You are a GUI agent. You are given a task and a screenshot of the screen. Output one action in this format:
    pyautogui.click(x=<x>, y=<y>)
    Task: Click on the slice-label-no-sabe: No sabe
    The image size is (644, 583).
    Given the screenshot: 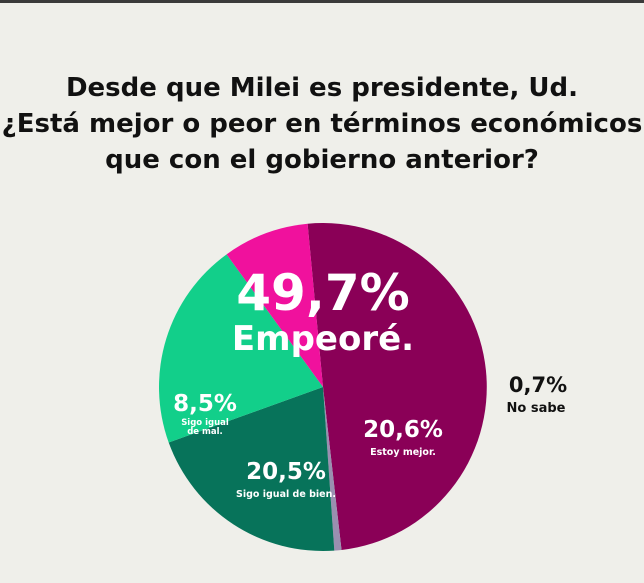 What is the action you would take?
    pyautogui.click(x=536, y=408)
    